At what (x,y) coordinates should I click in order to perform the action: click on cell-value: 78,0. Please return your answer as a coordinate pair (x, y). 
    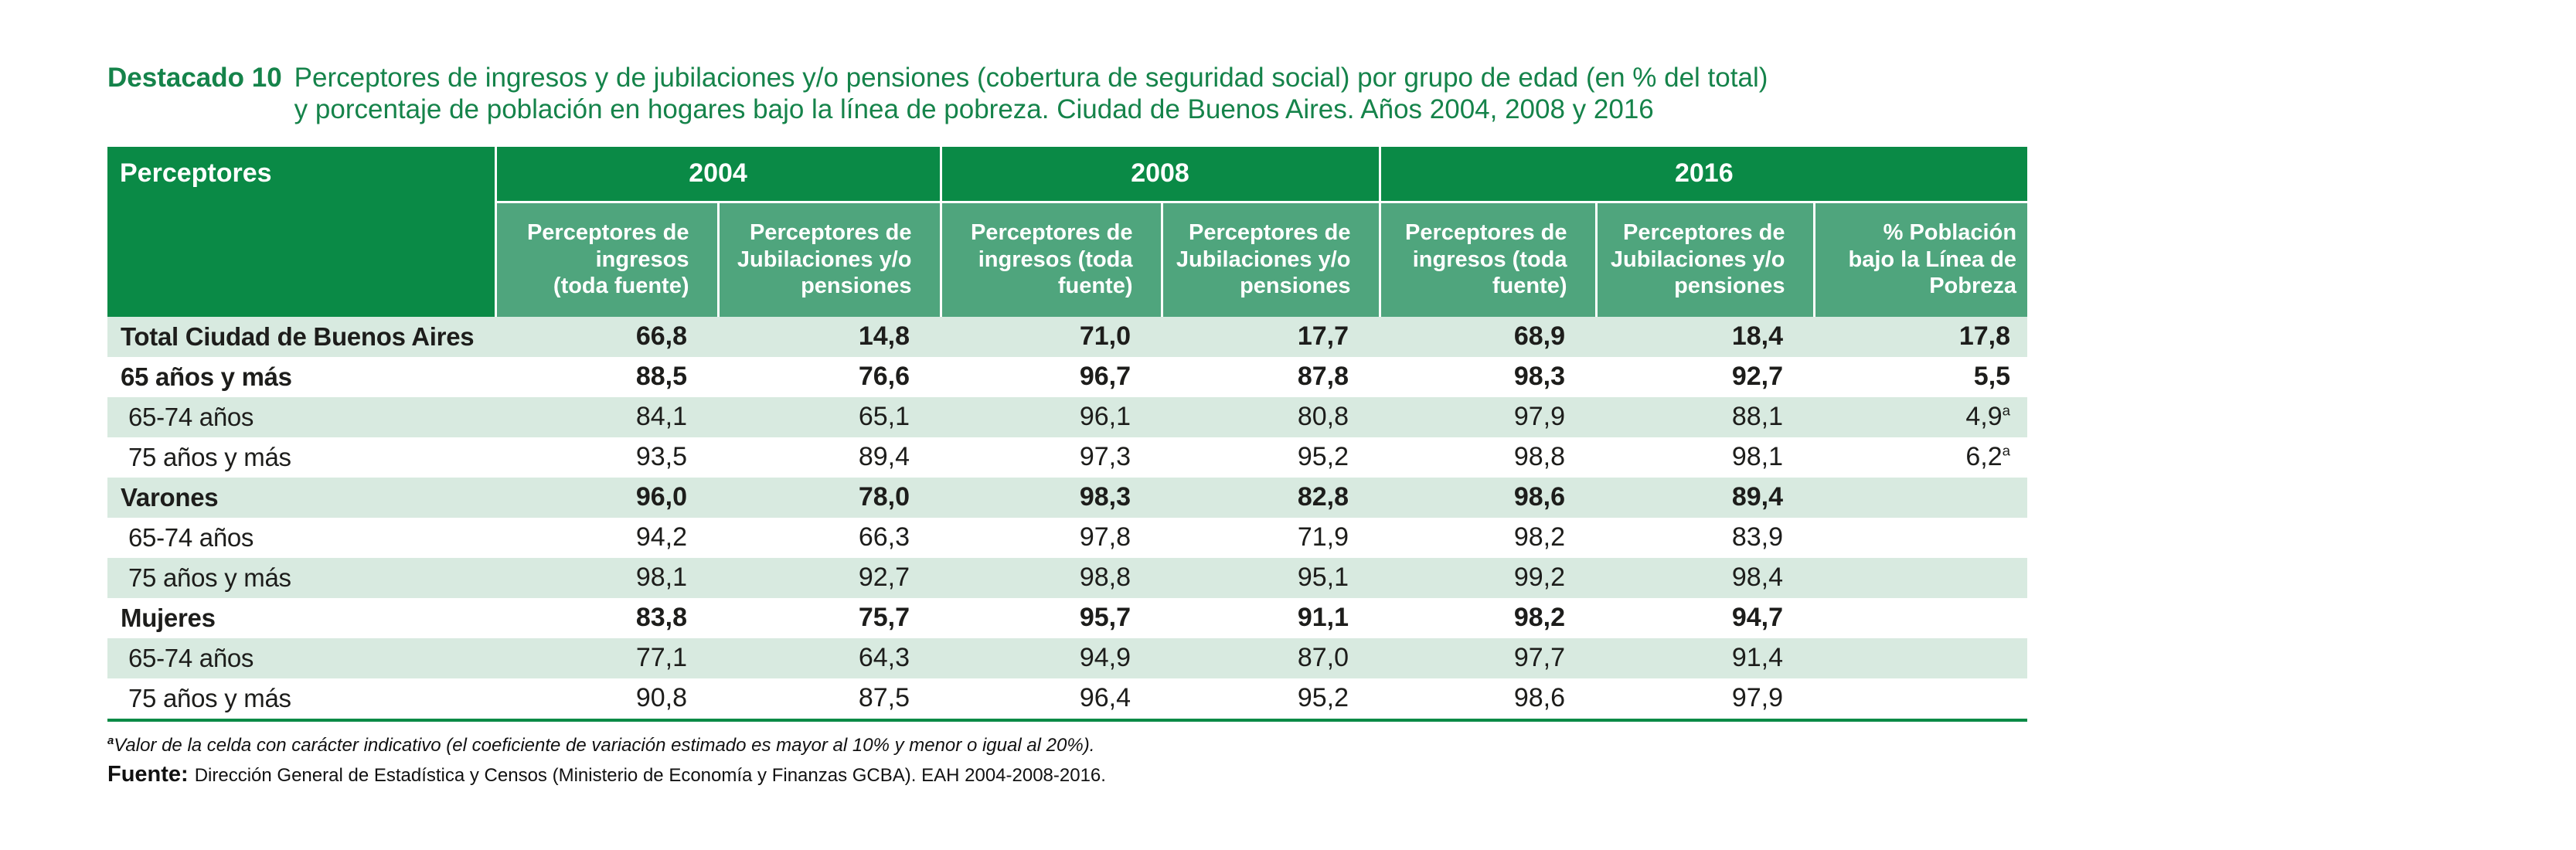
    Looking at the image, I should click on (884, 497).